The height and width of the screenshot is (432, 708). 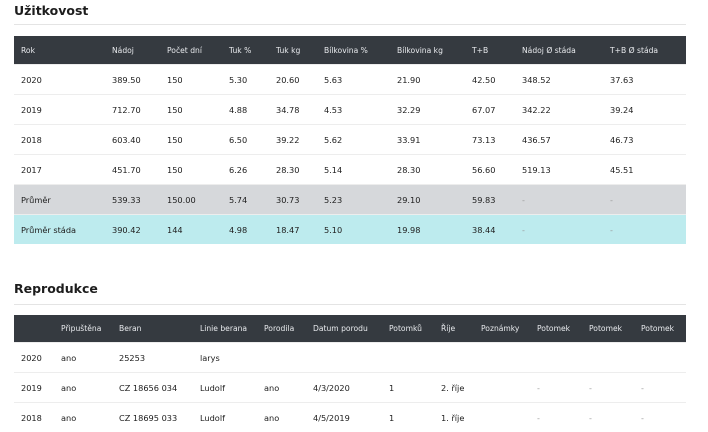 I want to click on cell-fat-protein: 59.83, so click(x=490, y=200).